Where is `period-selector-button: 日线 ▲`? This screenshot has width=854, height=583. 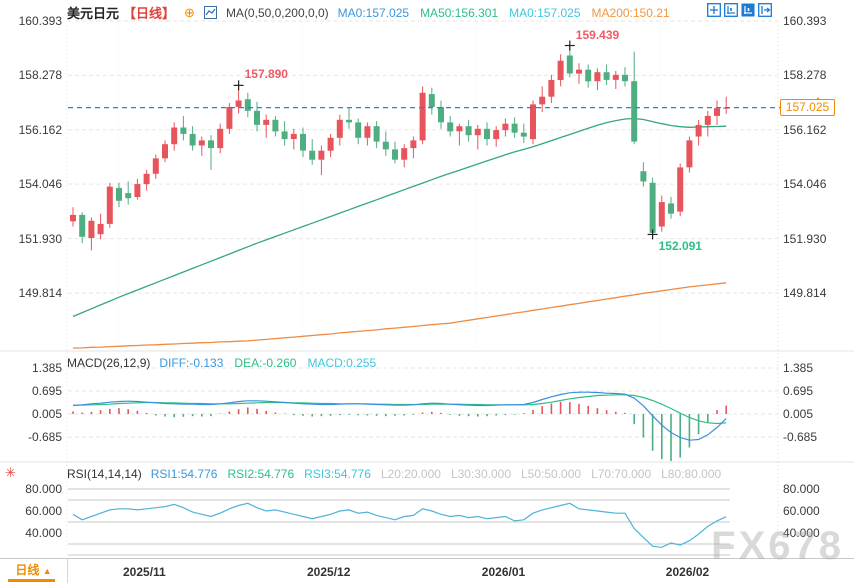
period-selector-button: 日线 ▲ is located at coordinates (34, 571).